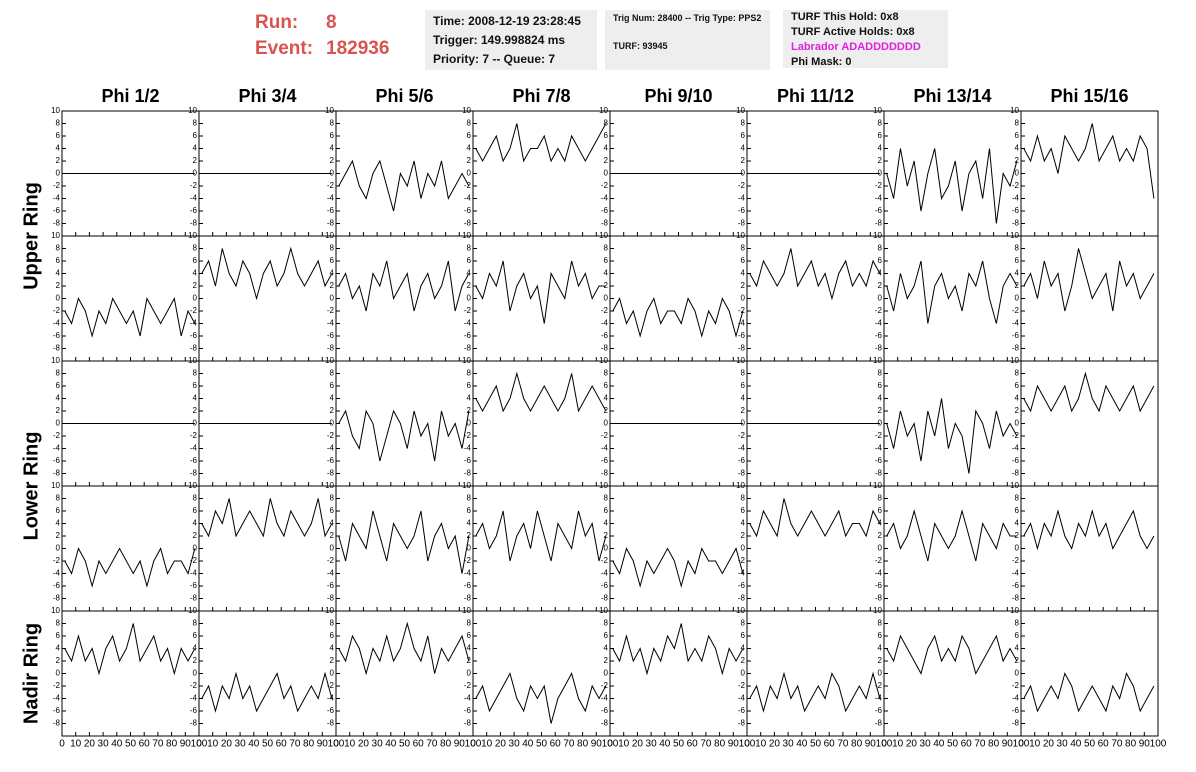 The width and height of the screenshot is (1196, 772). What do you see at coordinates (665, 744) in the screenshot?
I see `x-tick-label: 40` at bounding box center [665, 744].